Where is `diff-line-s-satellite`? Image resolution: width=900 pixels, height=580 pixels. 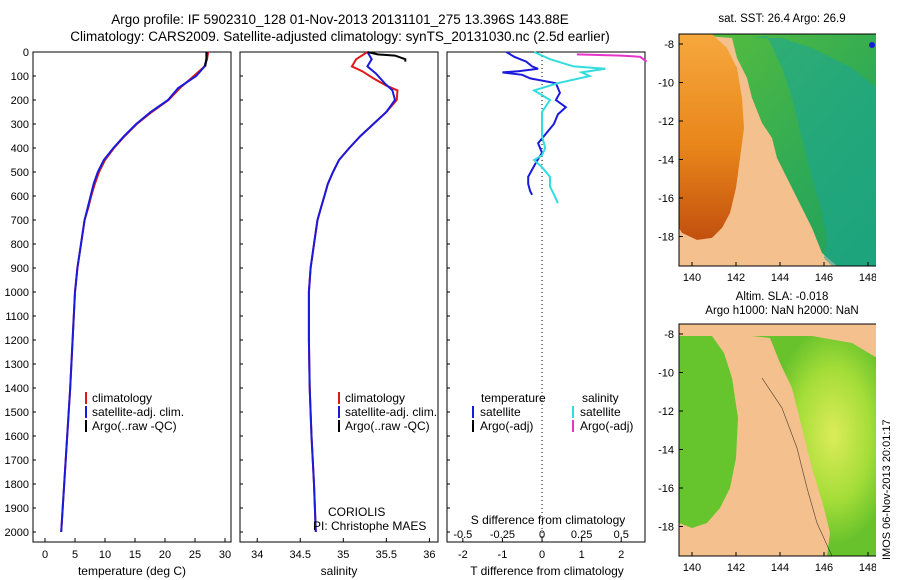
diff-line-s-satellite is located at coordinates (568, 127).